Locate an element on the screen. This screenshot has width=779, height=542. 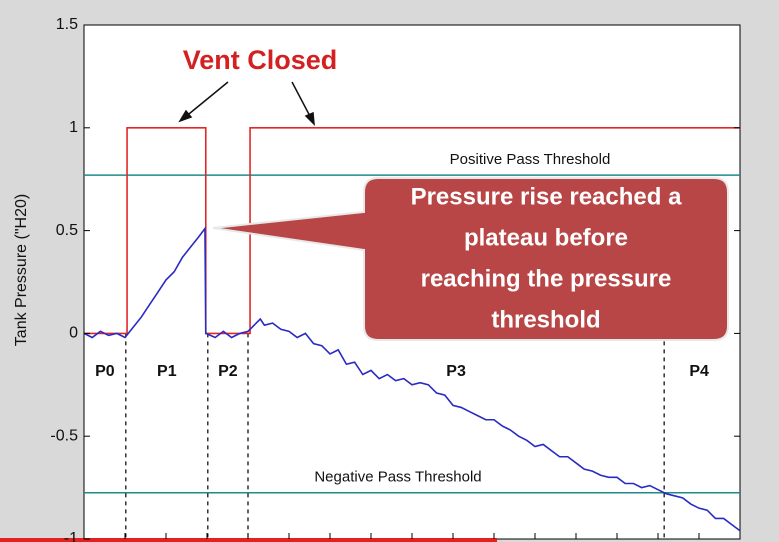
threshold-label: Negative Pass Threshold is located at coordinates (397, 477).